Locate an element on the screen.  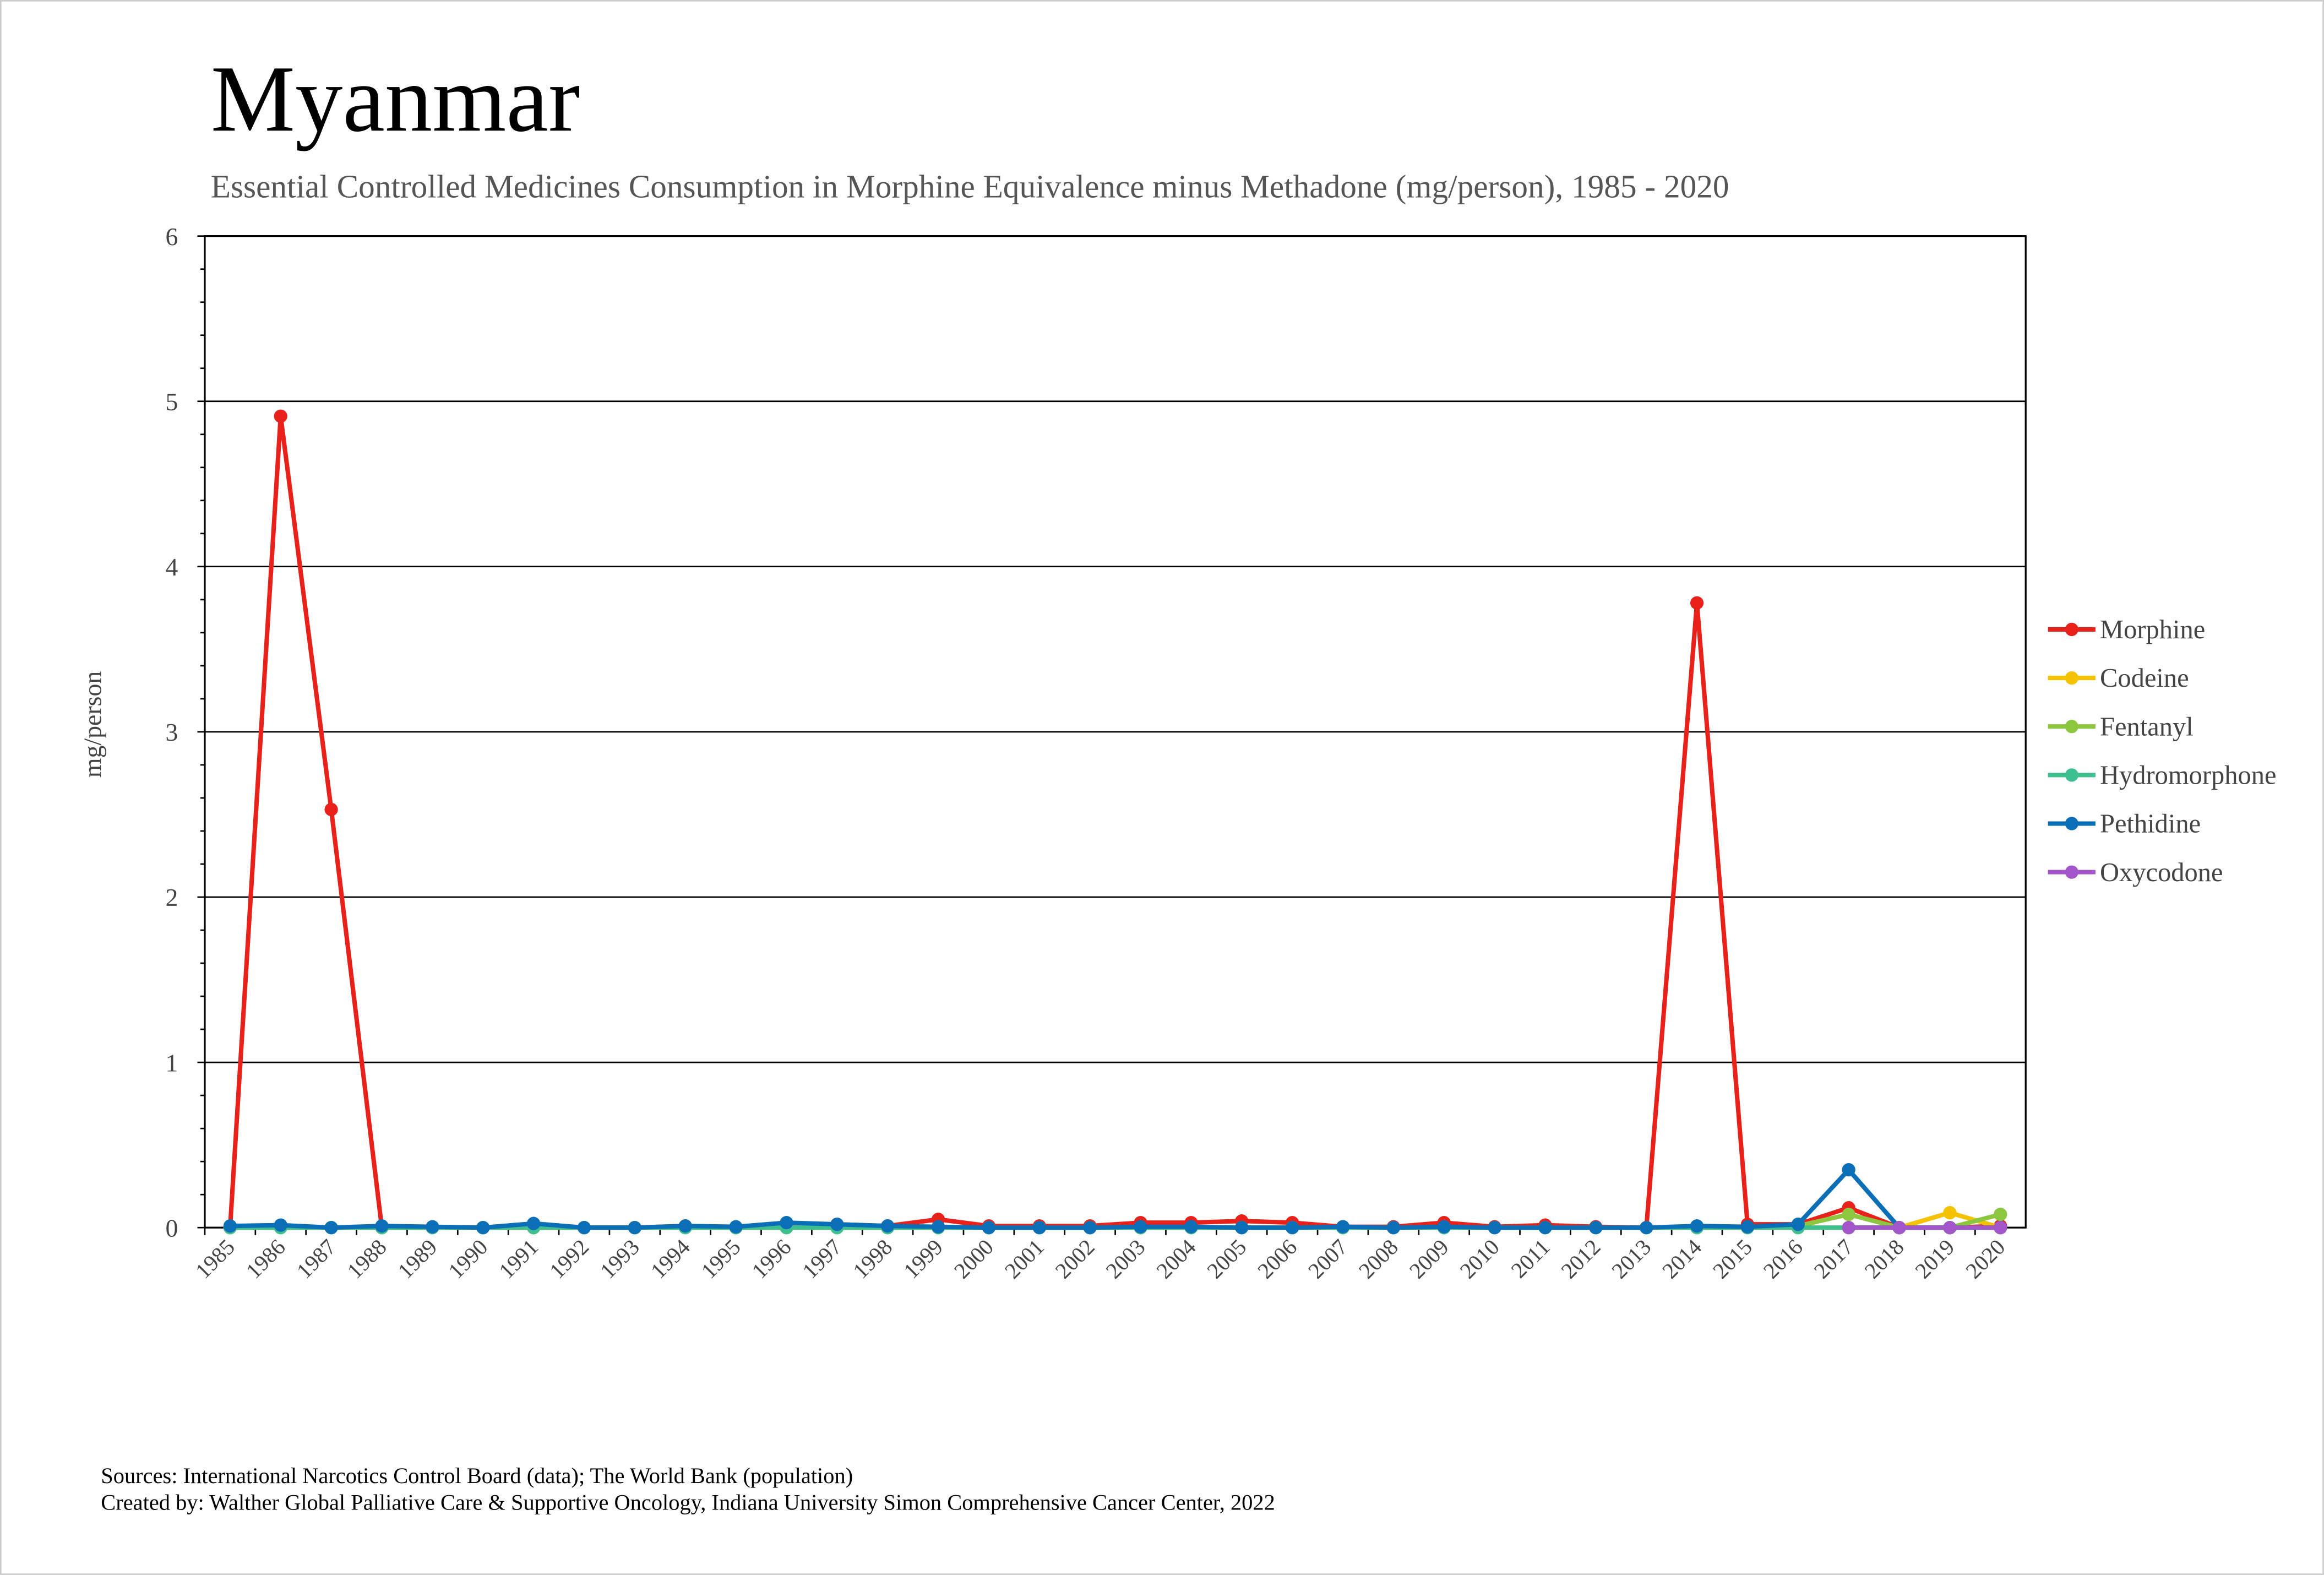
y-tick-label: 6 is located at coordinates (172, 236).